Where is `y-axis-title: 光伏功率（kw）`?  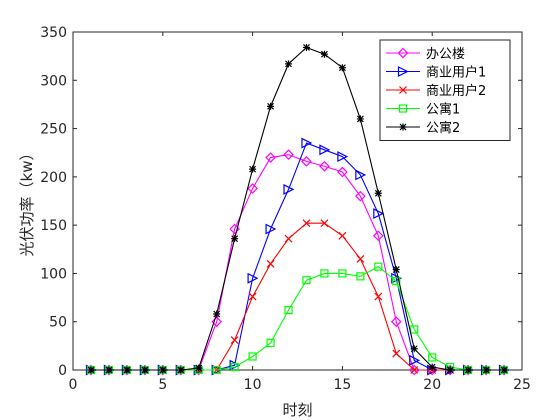
y-axis-title: 光伏功率（kw） is located at coordinates (27, 201).